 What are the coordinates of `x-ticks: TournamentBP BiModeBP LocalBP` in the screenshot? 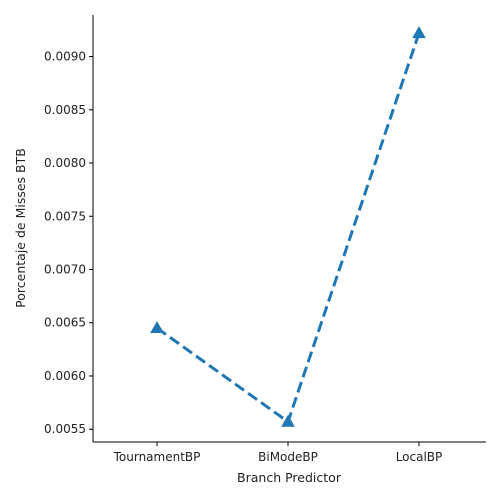 It's located at (278, 453).